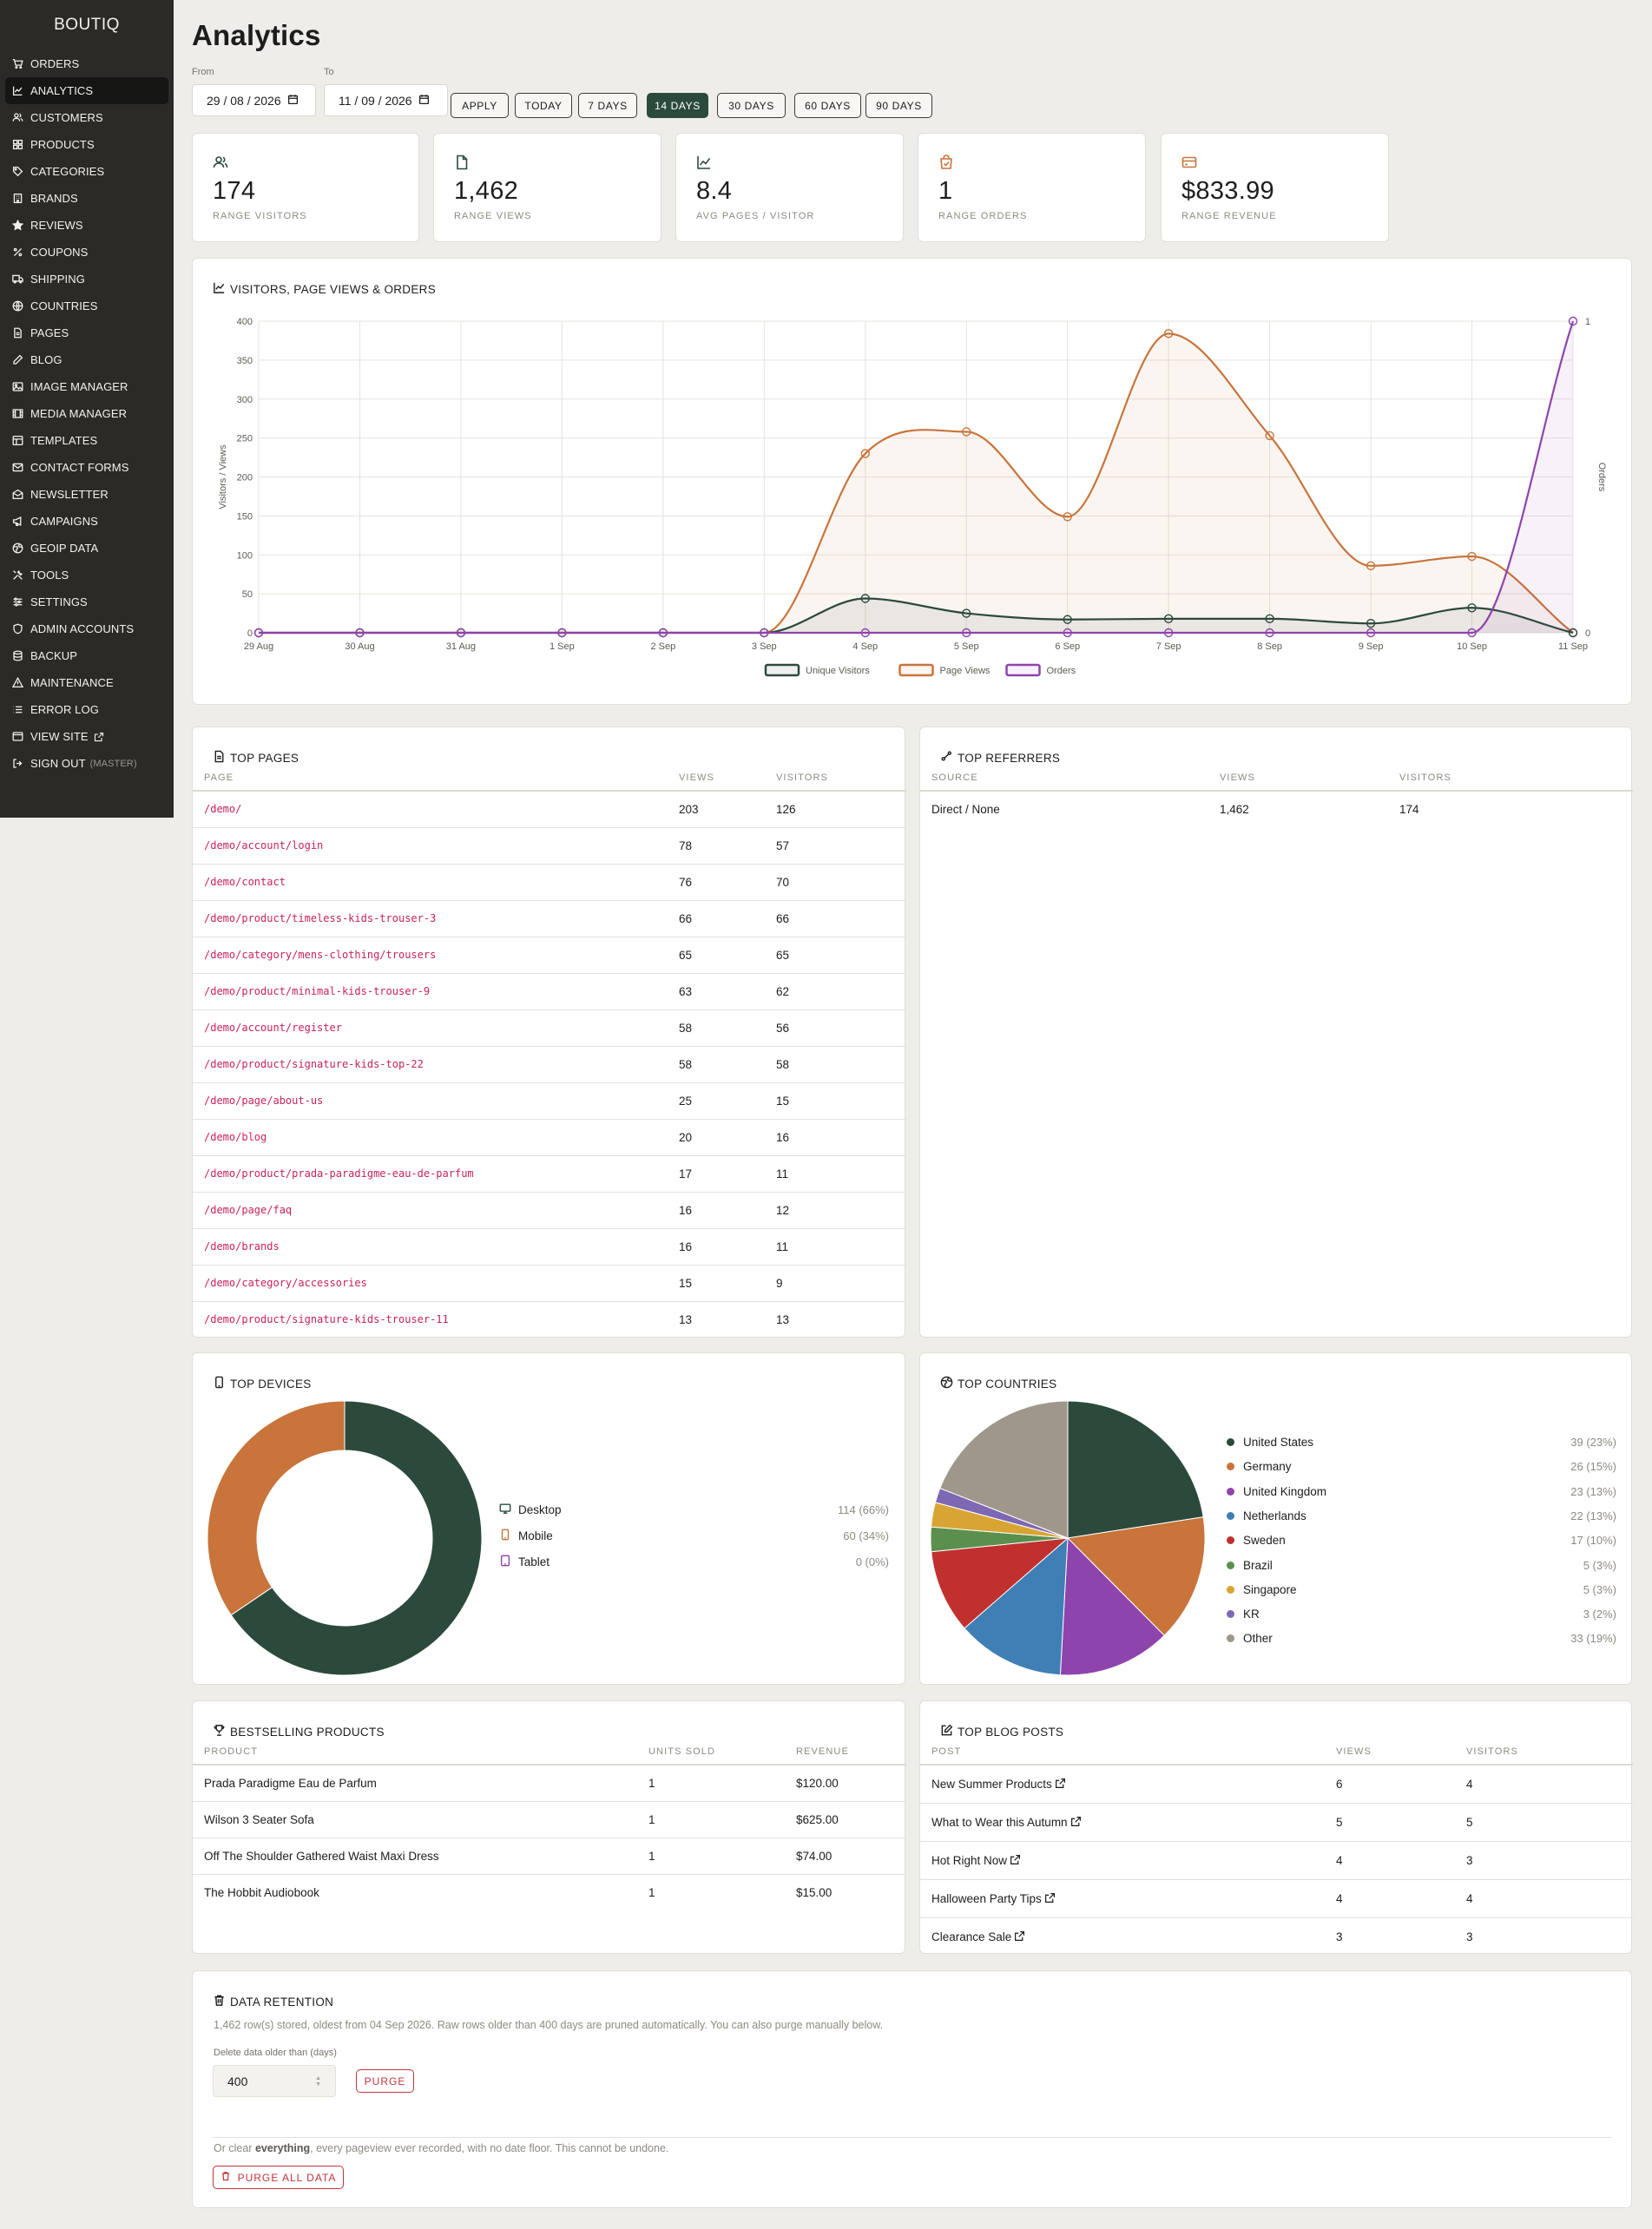 This screenshot has height=2229, width=1652. Describe the element at coordinates (1230, 1540) in the screenshot. I see `legend-dot` at that location.